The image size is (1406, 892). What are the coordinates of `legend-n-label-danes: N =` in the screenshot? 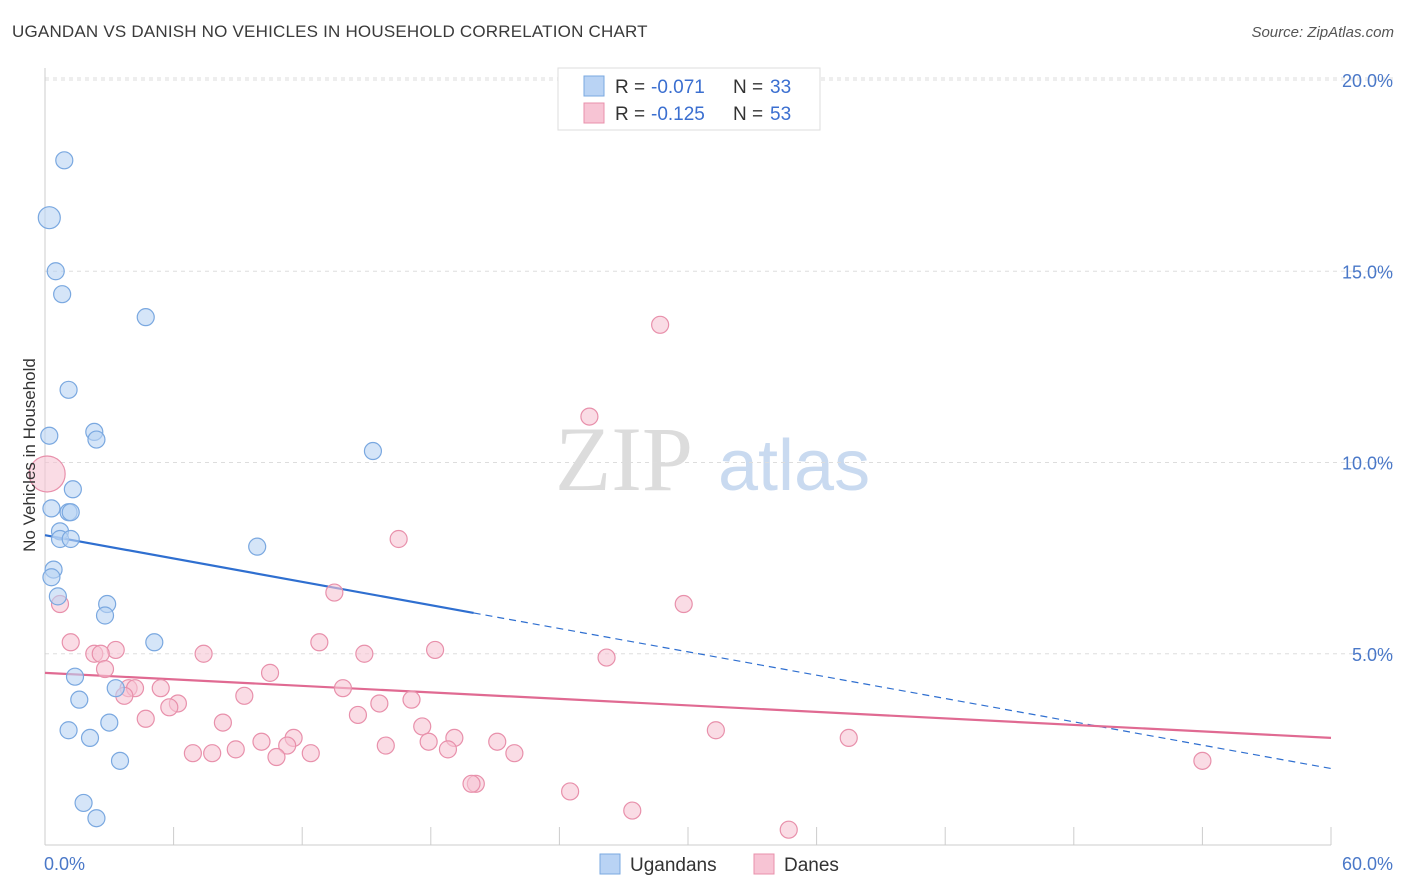 It's located at (748, 114).